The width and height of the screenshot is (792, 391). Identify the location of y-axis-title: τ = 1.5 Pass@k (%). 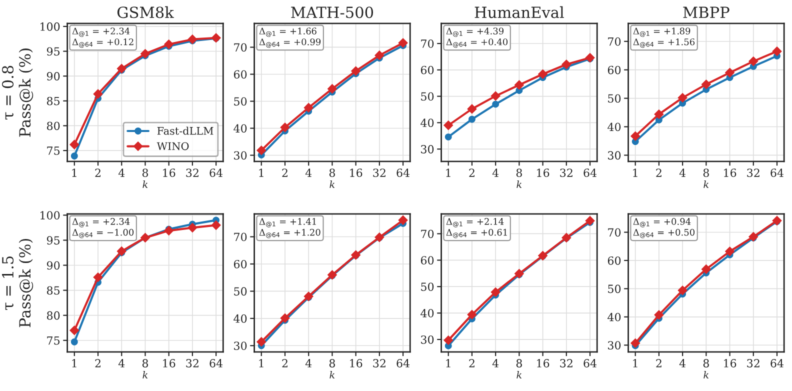
(18, 283).